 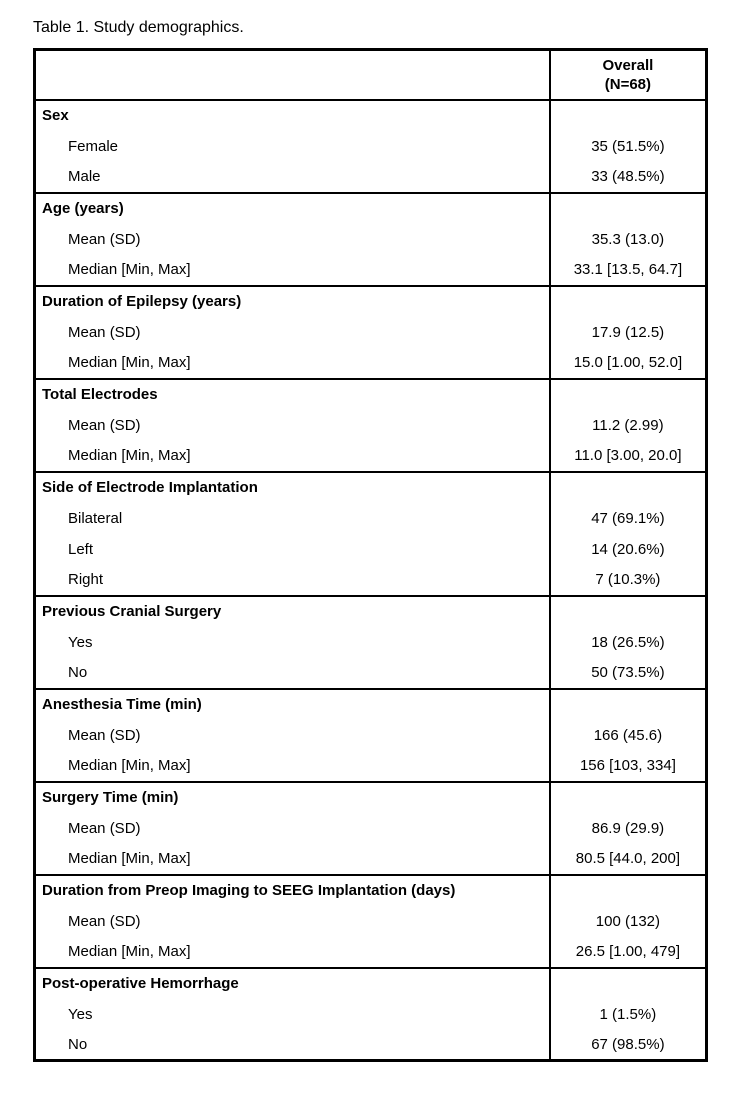 What do you see at coordinates (371, 301) in the screenshot?
I see `section-header-row: Duration of Epilepsy (years)` at bounding box center [371, 301].